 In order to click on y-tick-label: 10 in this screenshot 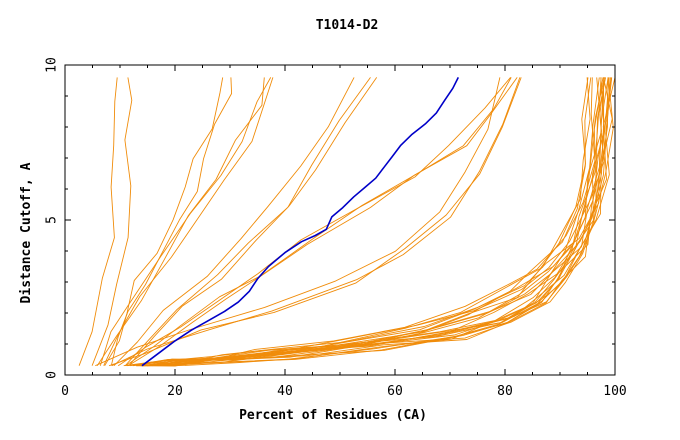, I will do `click(52, 65)`.